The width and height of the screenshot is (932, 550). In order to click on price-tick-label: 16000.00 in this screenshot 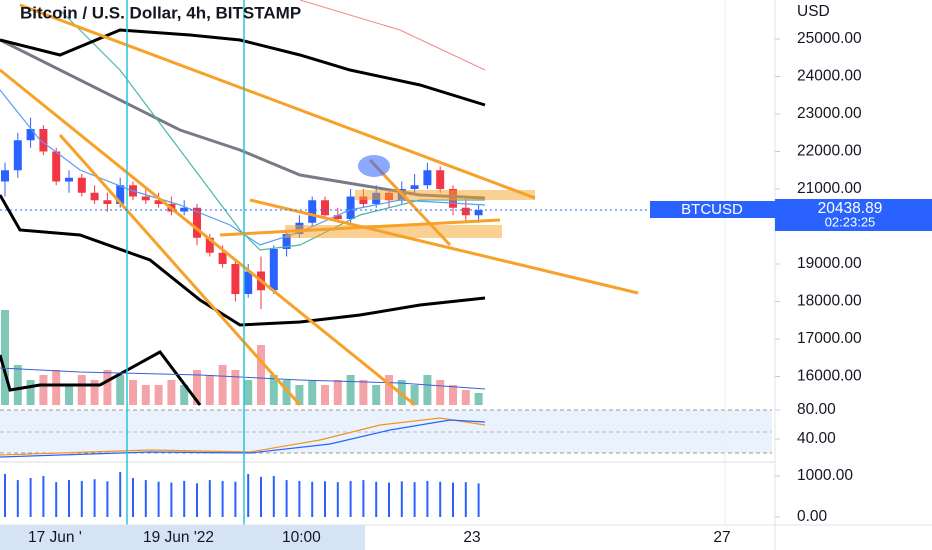, I will do `click(829, 376)`.